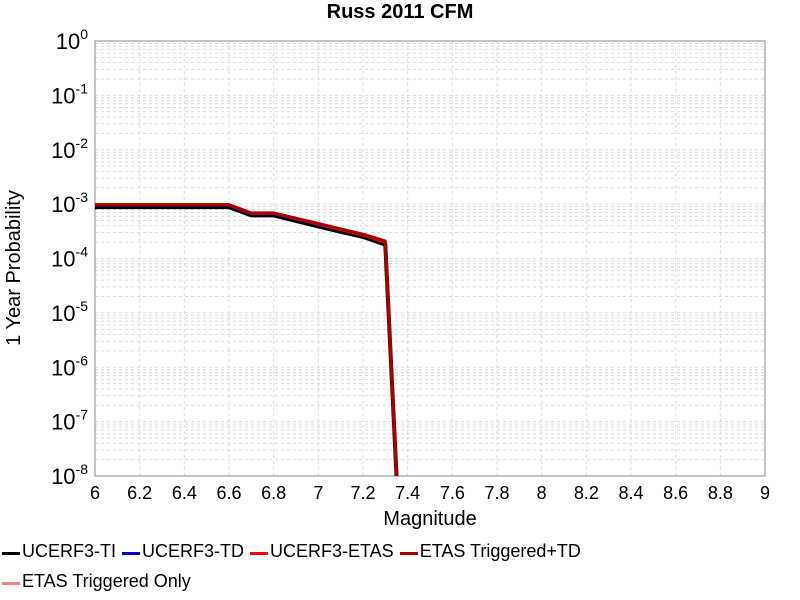  What do you see at coordinates (95, 493) in the screenshot?
I see `x-tick-label: 6` at bounding box center [95, 493].